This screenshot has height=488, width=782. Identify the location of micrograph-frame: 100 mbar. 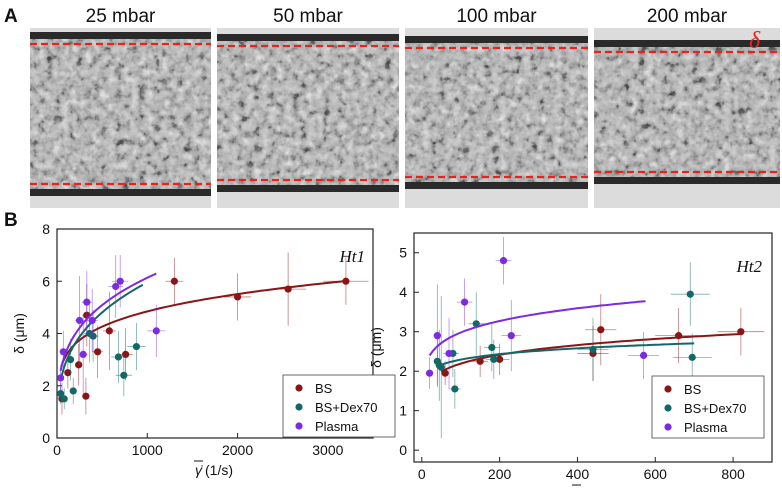
(496, 107).